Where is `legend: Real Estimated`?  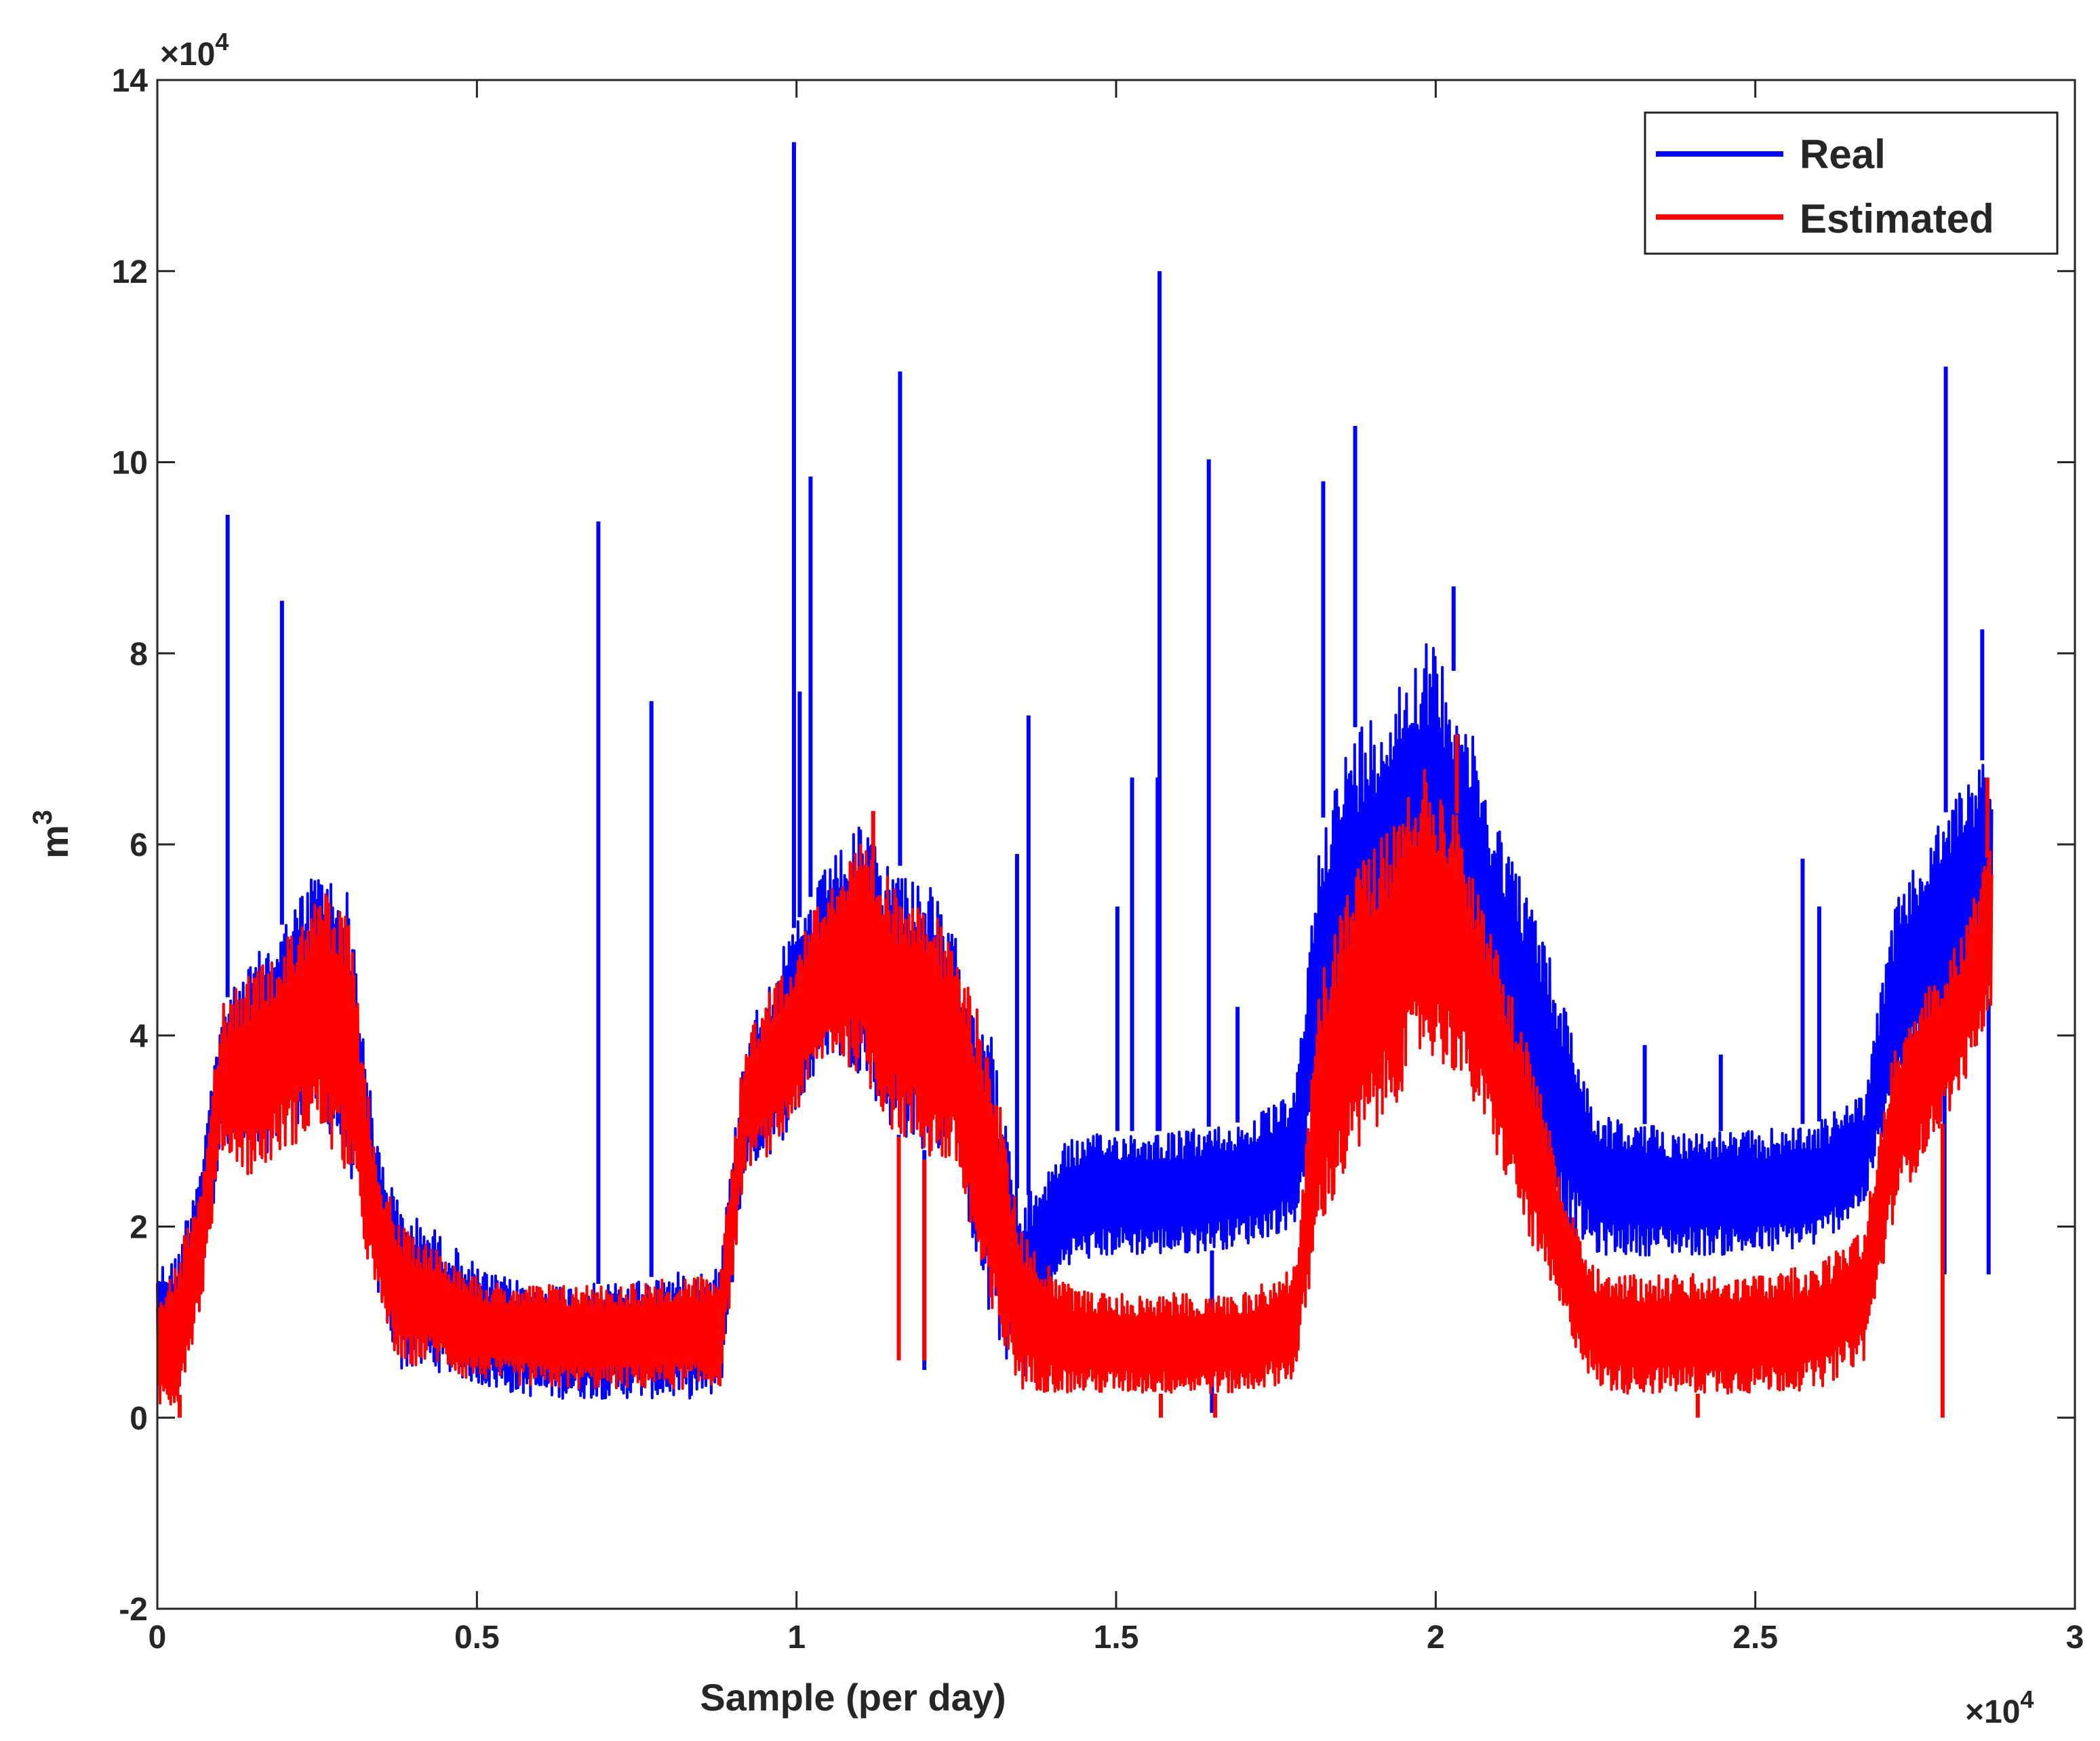 legend: Real Estimated is located at coordinates (1851, 183).